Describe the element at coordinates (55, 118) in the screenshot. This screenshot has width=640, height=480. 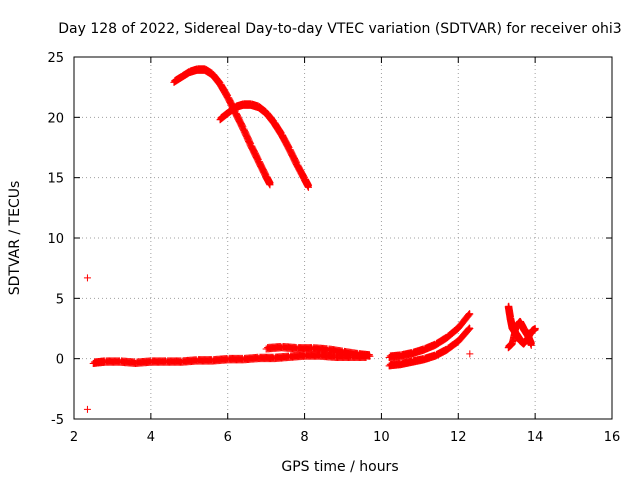
I see `y-tick-label: 20` at that location.